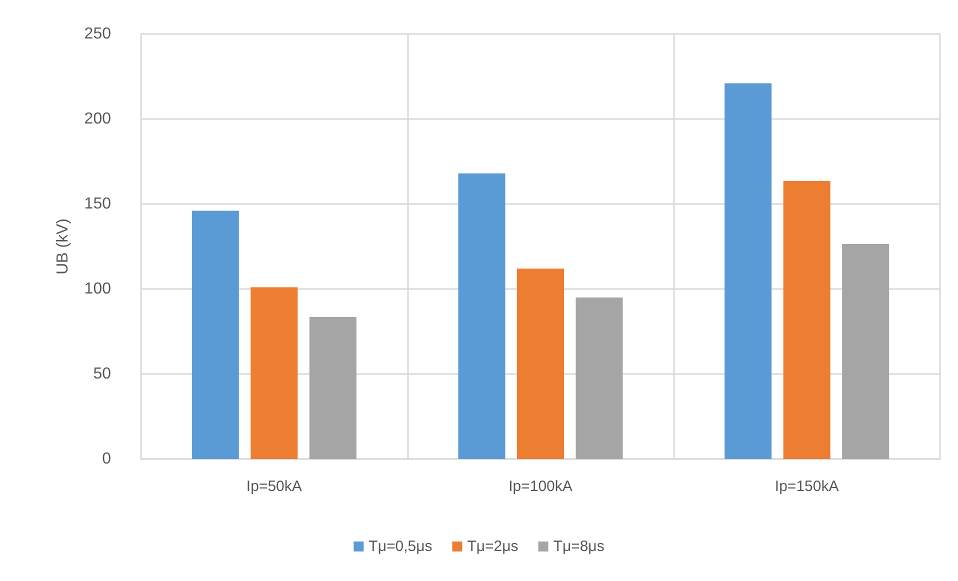 Image resolution: width=958 pixels, height=581 pixels. I want to click on legend-label: Tμ=2μs, so click(492, 546).